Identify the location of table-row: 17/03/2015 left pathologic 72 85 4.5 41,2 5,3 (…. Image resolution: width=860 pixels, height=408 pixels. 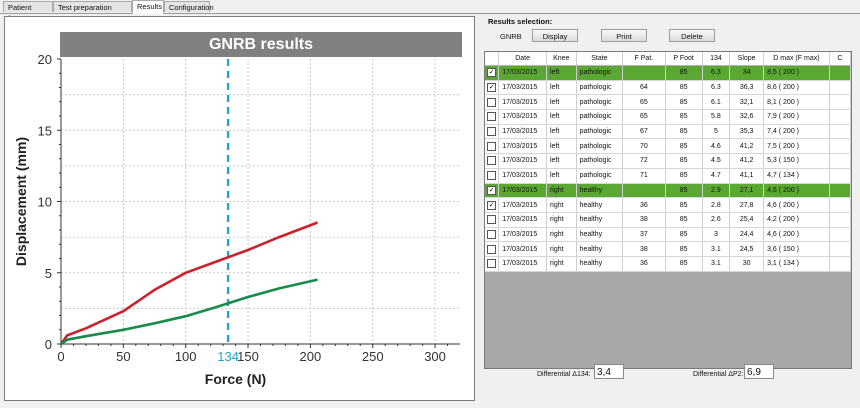
(668, 161).